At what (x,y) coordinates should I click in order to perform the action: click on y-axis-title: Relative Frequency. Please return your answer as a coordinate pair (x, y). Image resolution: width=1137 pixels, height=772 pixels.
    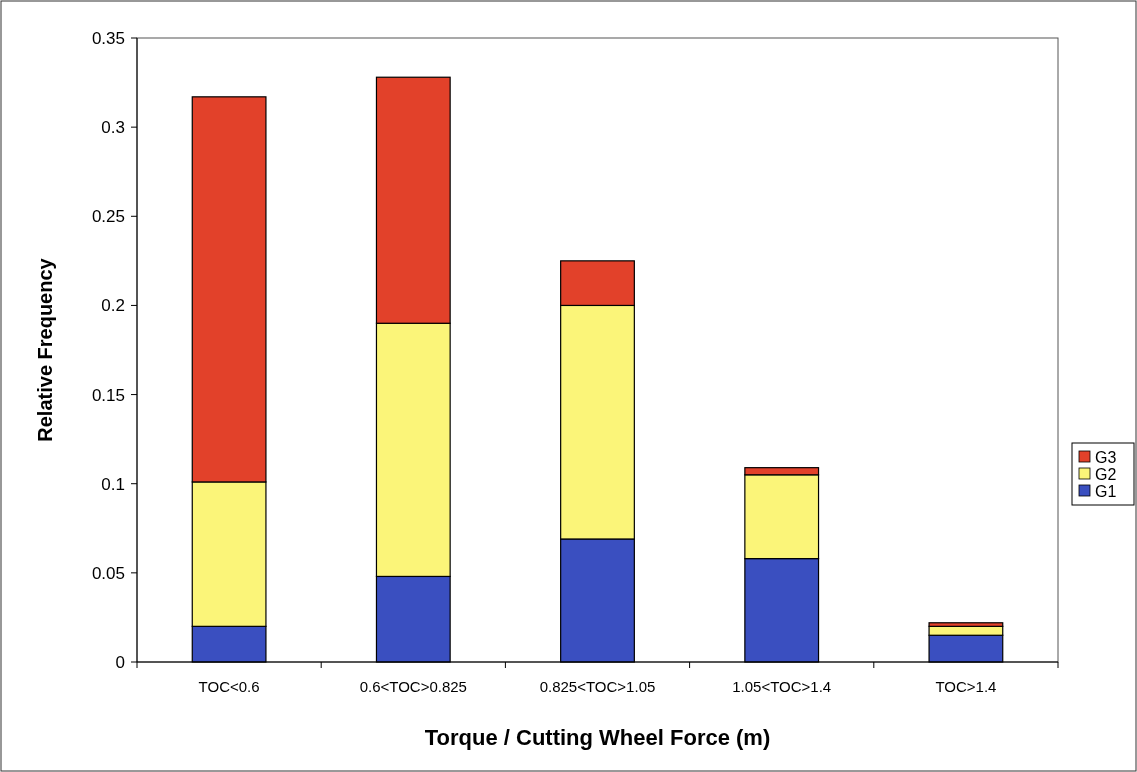
    Looking at the image, I should click on (45, 349).